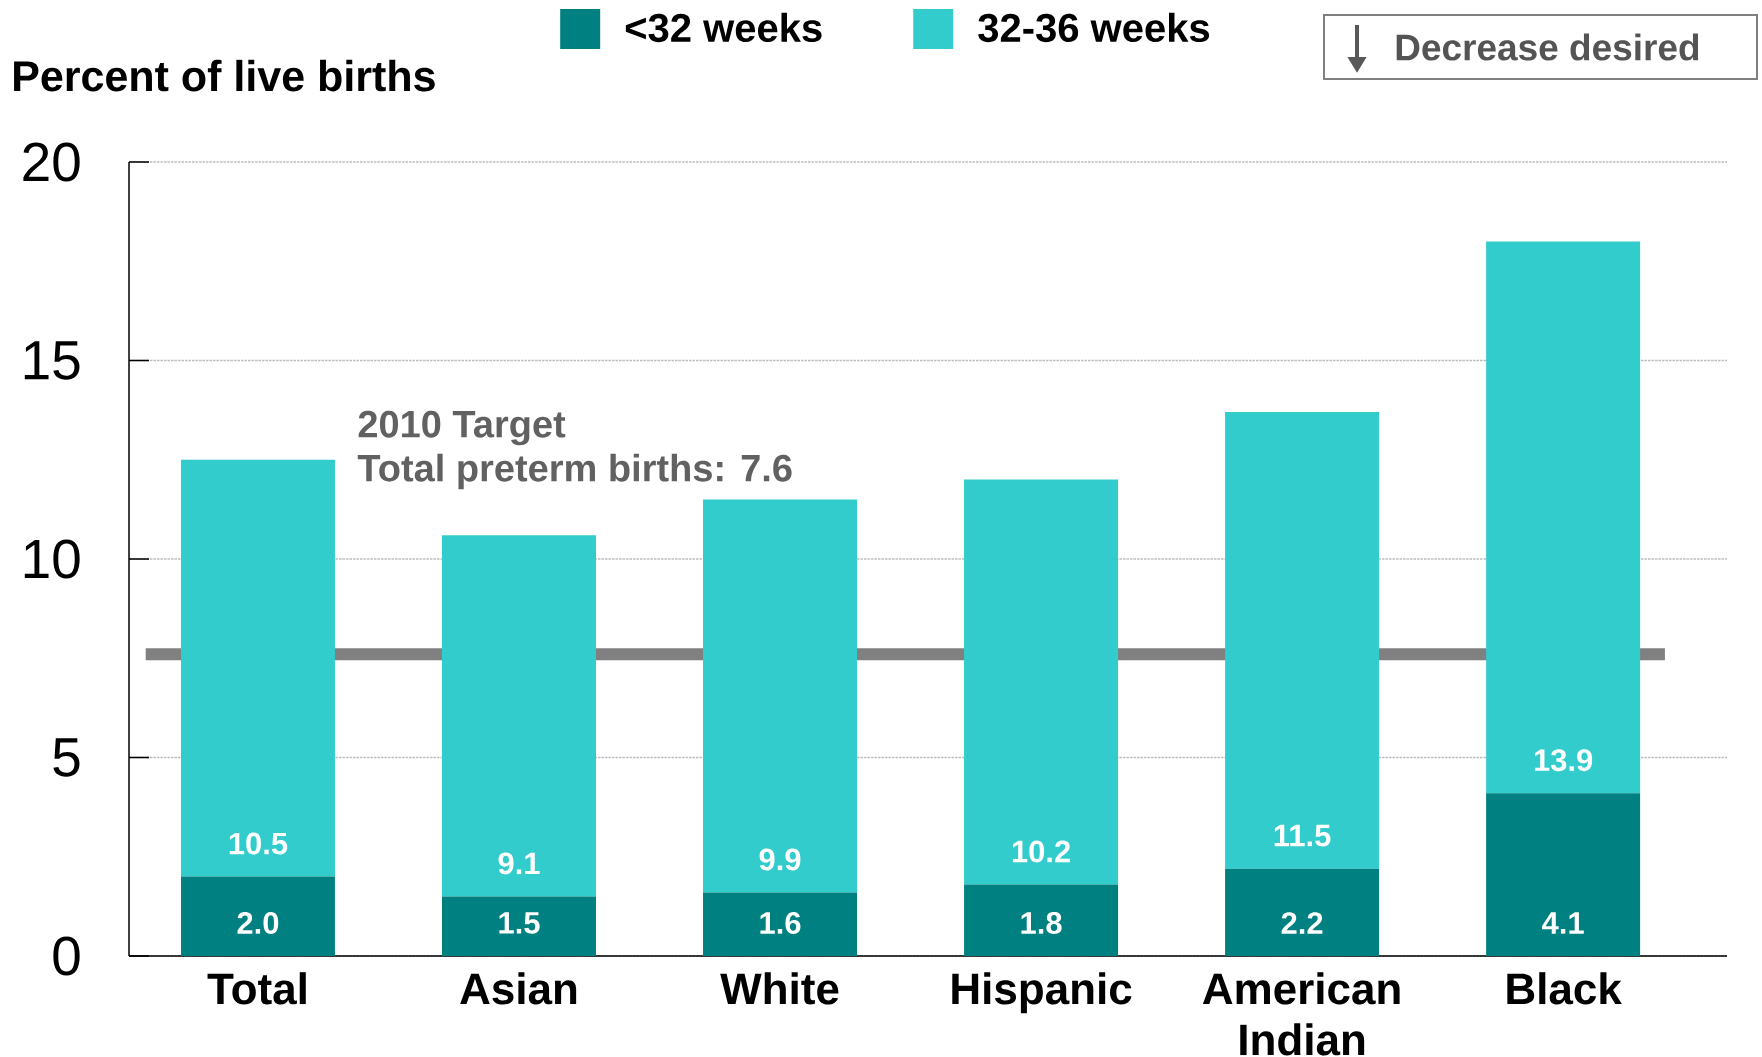 Image resolution: width=1762 pixels, height=1057 pixels. What do you see at coordinates (1547, 47) in the screenshot?
I see `text: Decrease desired` at bounding box center [1547, 47].